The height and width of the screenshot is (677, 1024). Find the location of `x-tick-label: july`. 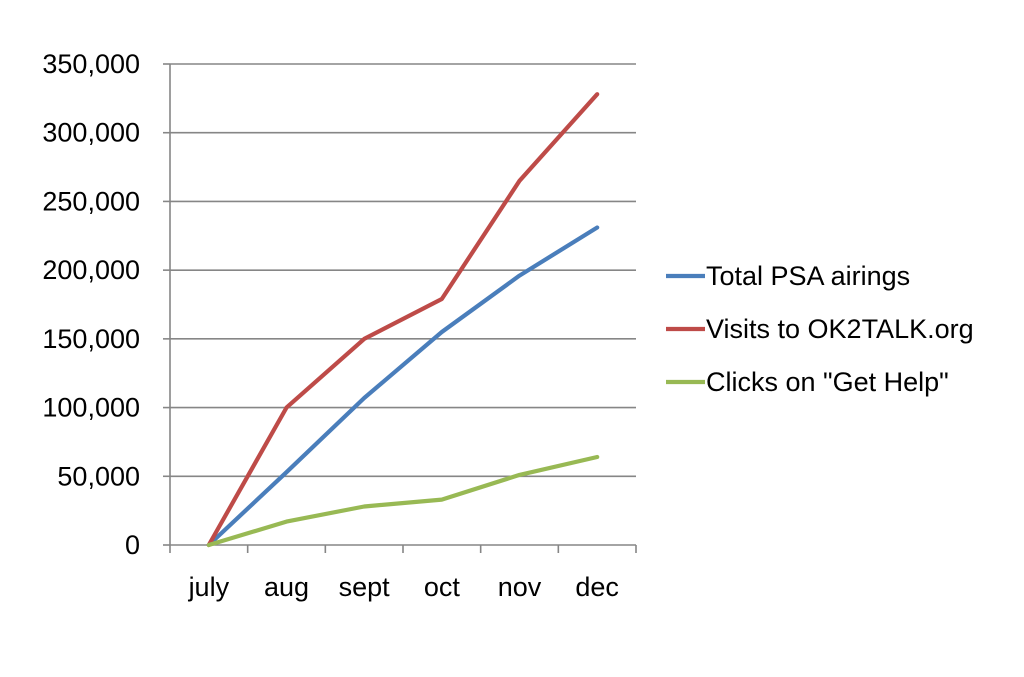

x-tick-label: july is located at coordinates (209, 587).